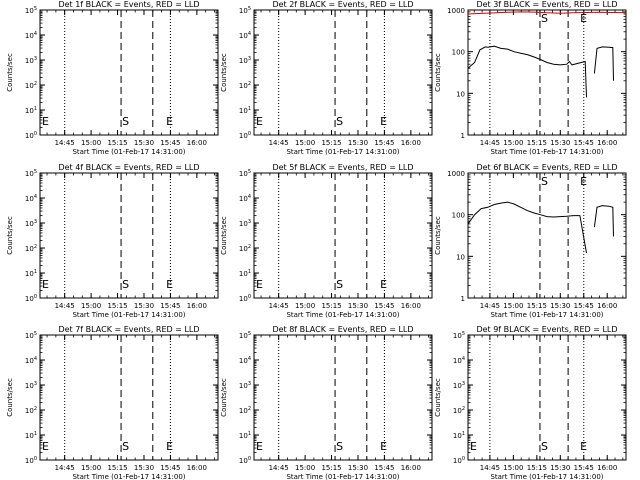 Image resolution: width=640 pixels, height=480 pixels. Describe the element at coordinates (546, 329) in the screenshot. I see `panel-title: Det 9f BLACK = Events, RED = LLD` at that location.